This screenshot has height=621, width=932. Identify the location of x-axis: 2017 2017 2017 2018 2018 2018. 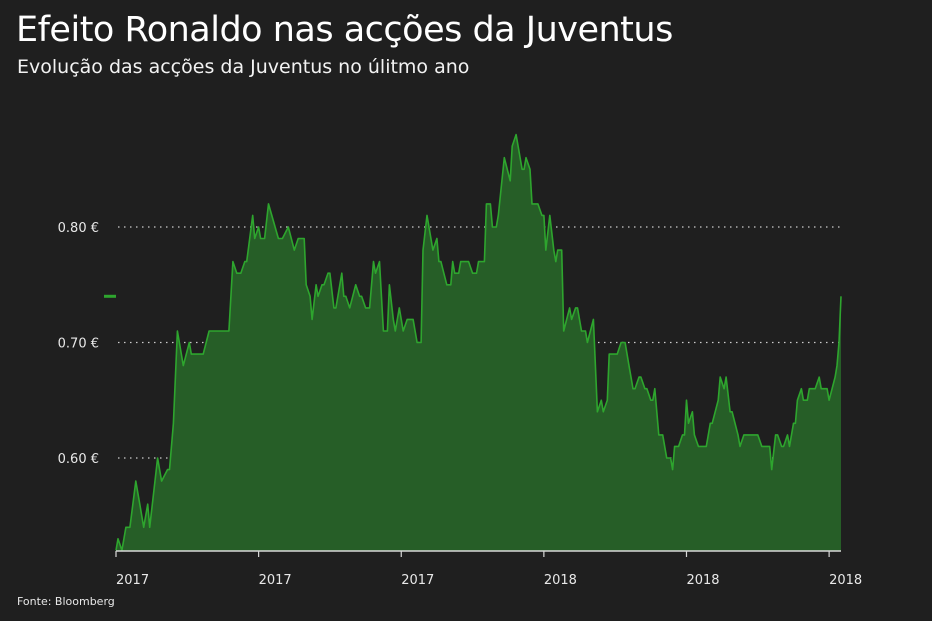
(488, 569).